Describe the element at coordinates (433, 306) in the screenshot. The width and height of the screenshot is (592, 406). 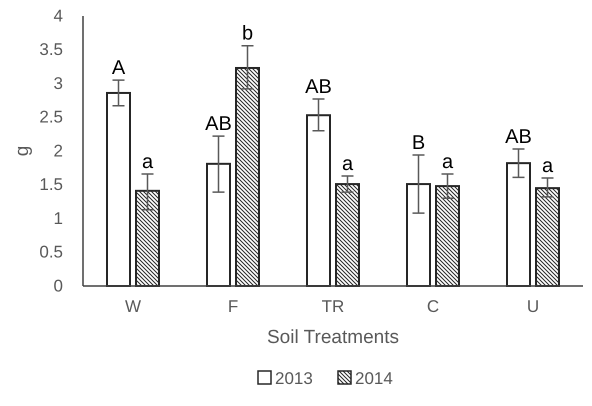
I see `x-tick-label: C` at that location.